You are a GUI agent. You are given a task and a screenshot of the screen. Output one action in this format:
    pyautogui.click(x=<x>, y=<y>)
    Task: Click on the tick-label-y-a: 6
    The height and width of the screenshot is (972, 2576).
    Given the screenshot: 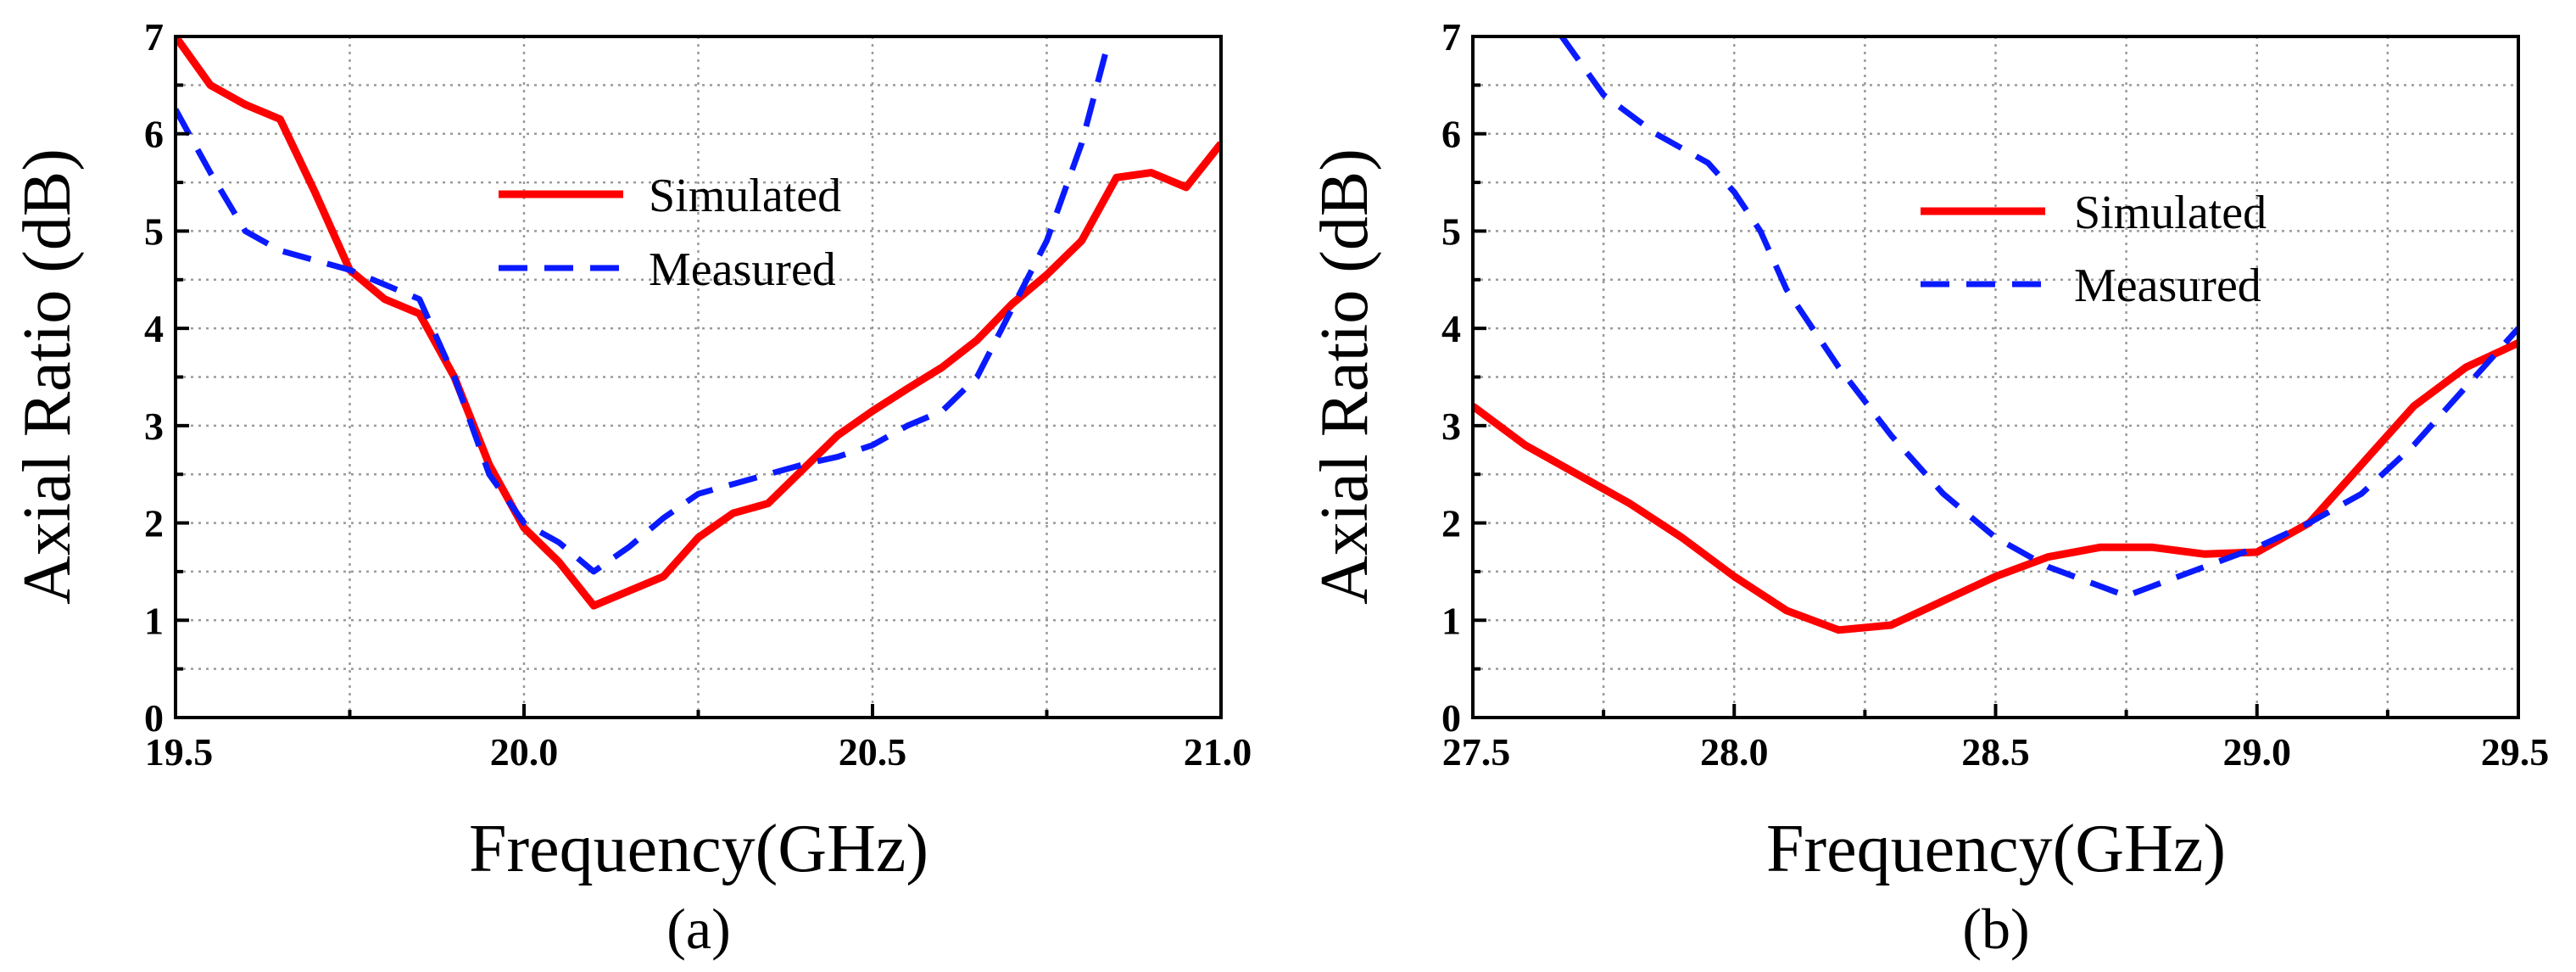 What is the action you would take?
    pyautogui.click(x=154, y=134)
    